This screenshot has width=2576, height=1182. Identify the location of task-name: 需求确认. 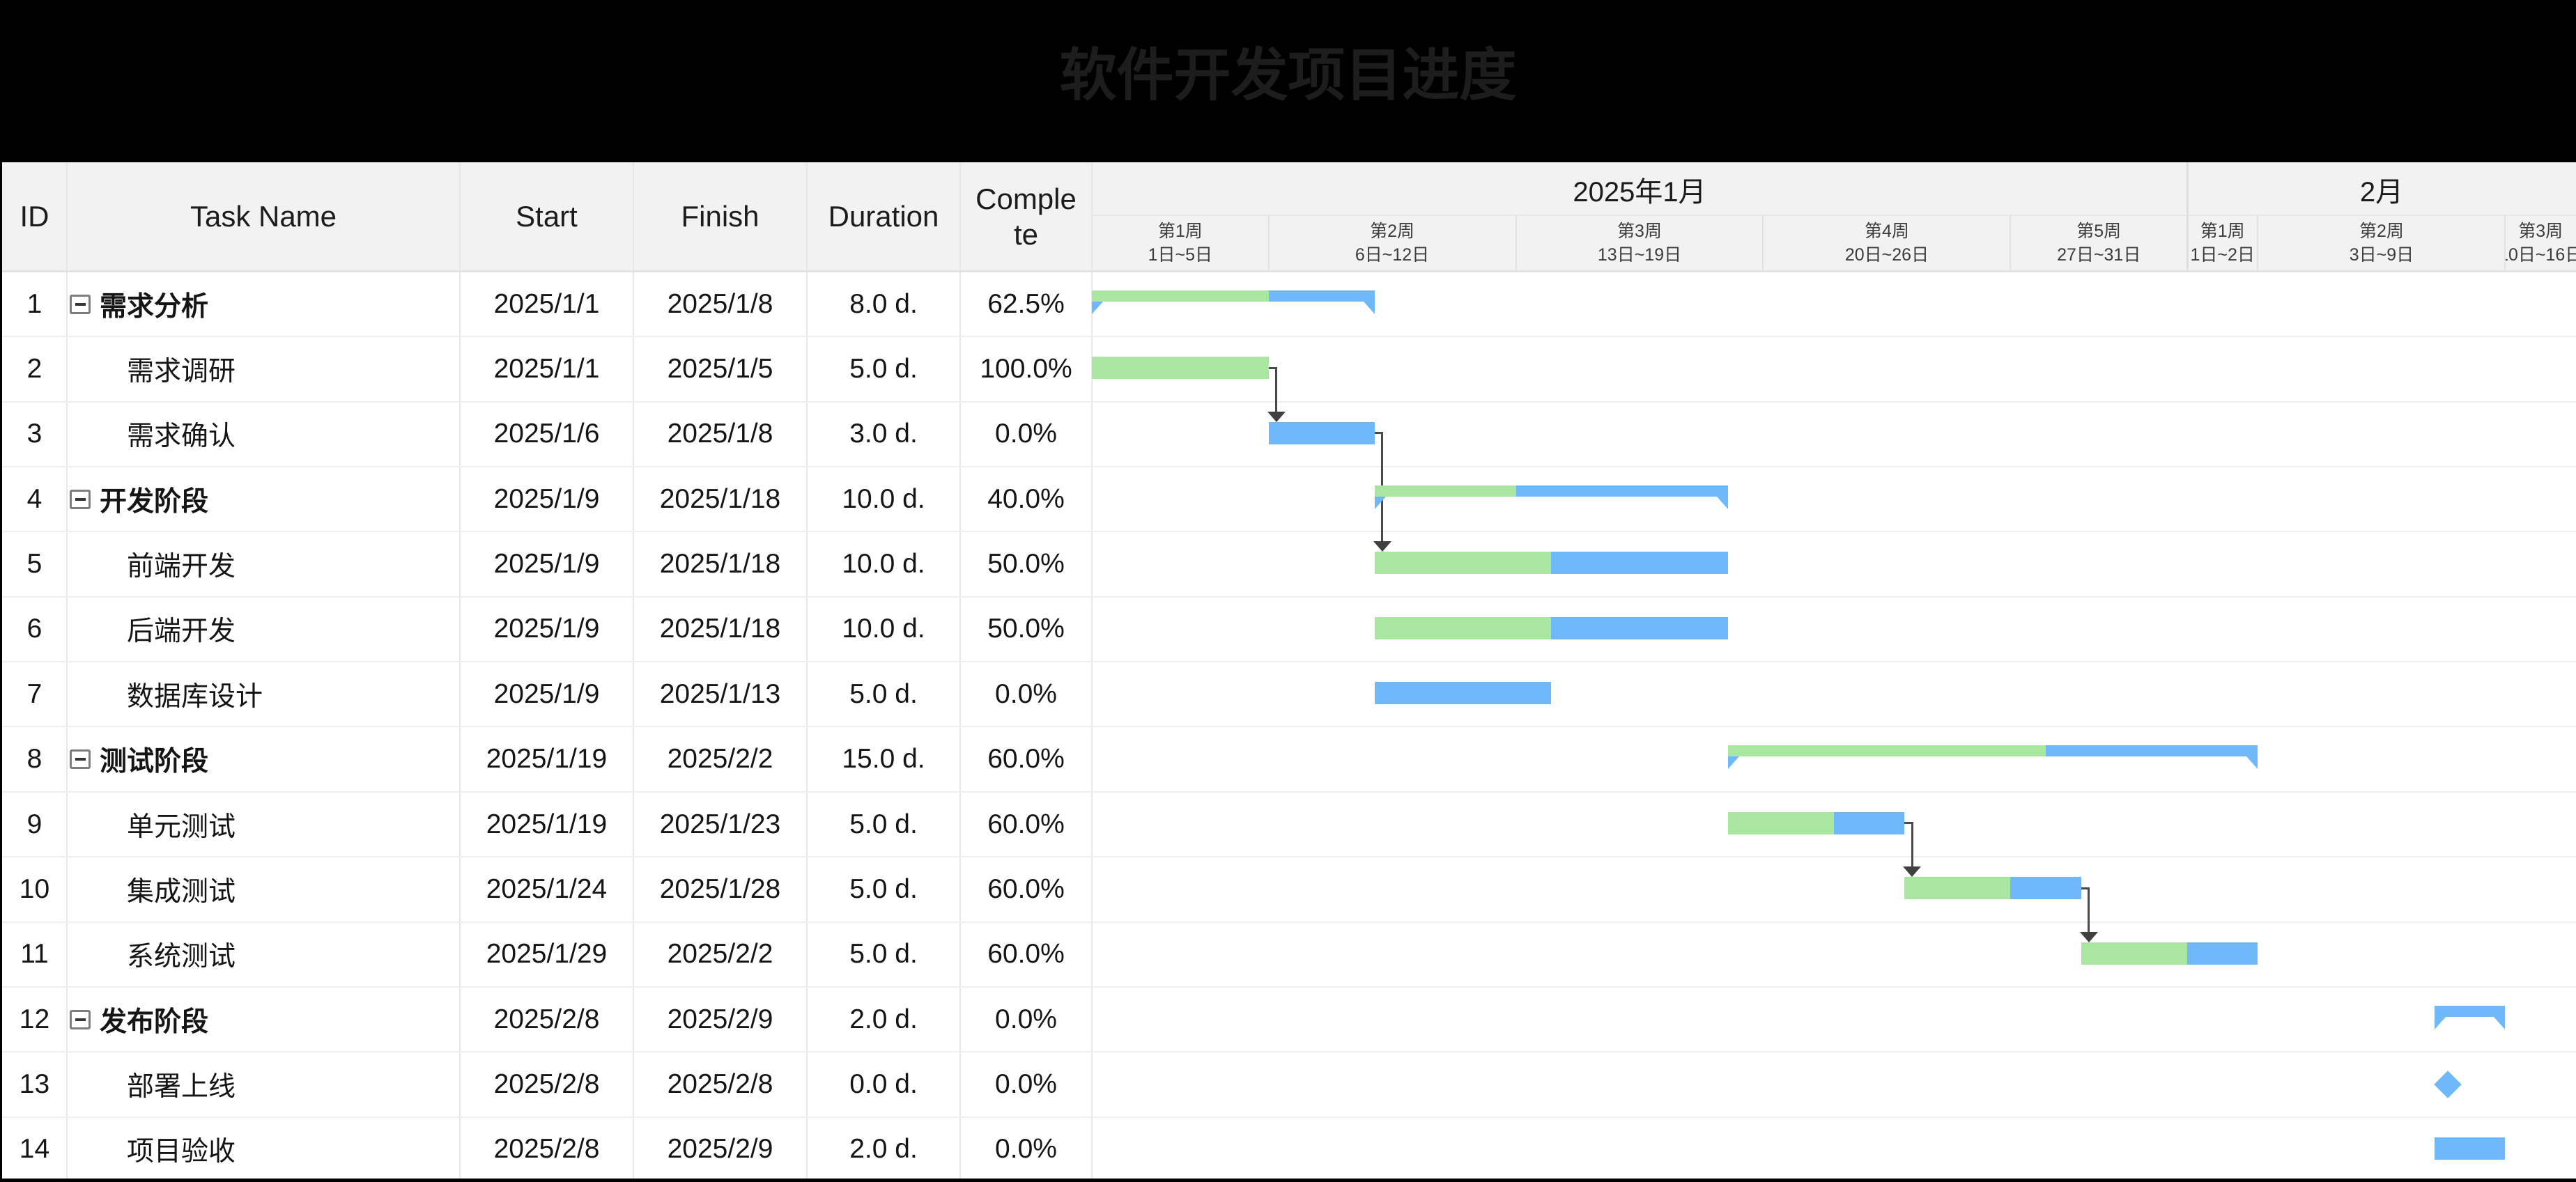
(263, 434).